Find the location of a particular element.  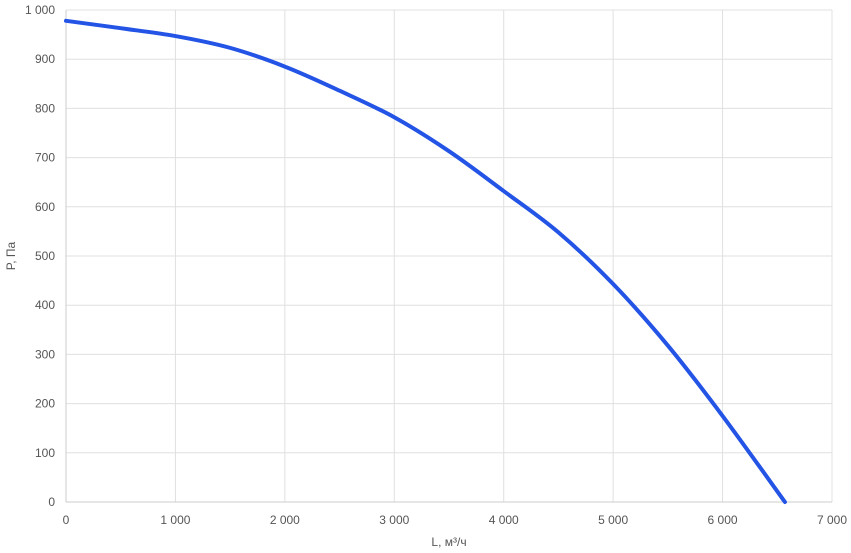

x-tick-label: 2 000 is located at coordinates (285, 520).